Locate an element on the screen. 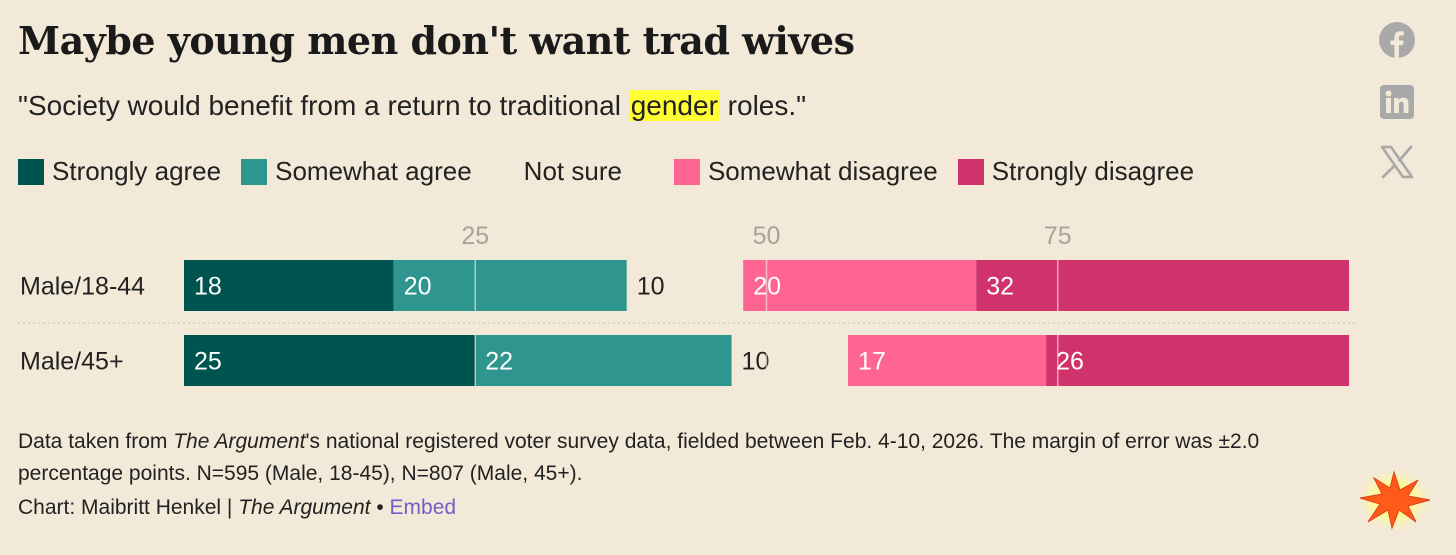 The height and width of the screenshot is (555, 1456). bar-value-label: 26 is located at coordinates (1070, 362).